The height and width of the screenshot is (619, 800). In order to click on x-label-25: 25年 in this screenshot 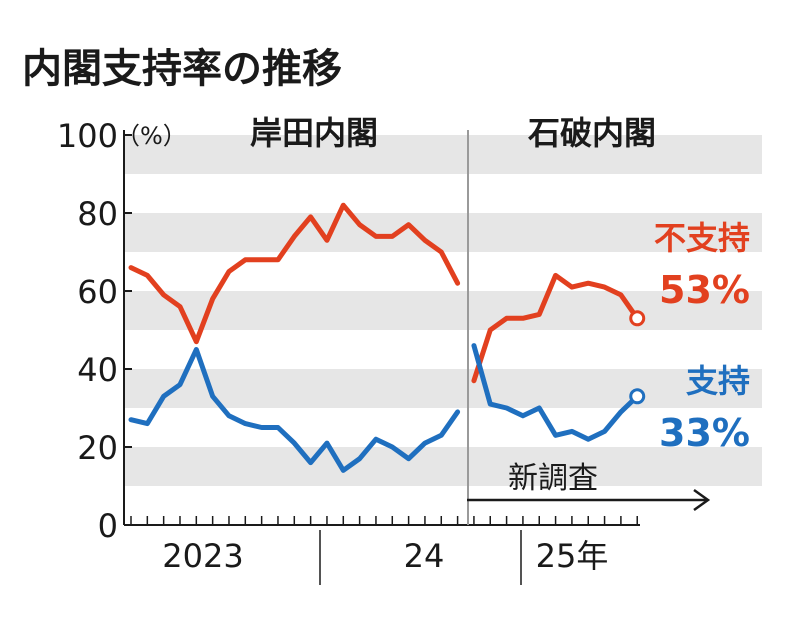, I will do `click(572, 556)`.